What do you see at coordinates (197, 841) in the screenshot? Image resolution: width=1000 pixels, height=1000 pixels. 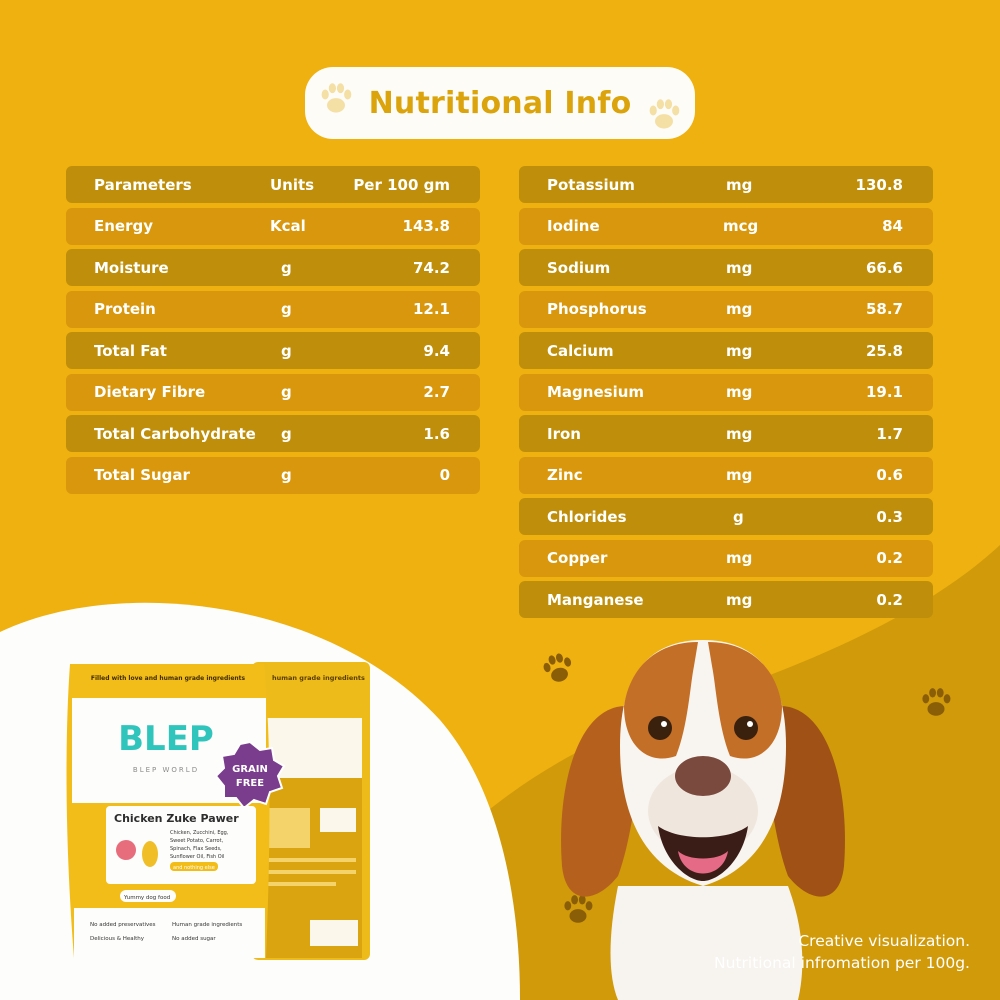 I see `pouch-ingredients: Sweet Potato, Carrot,` at bounding box center [197, 841].